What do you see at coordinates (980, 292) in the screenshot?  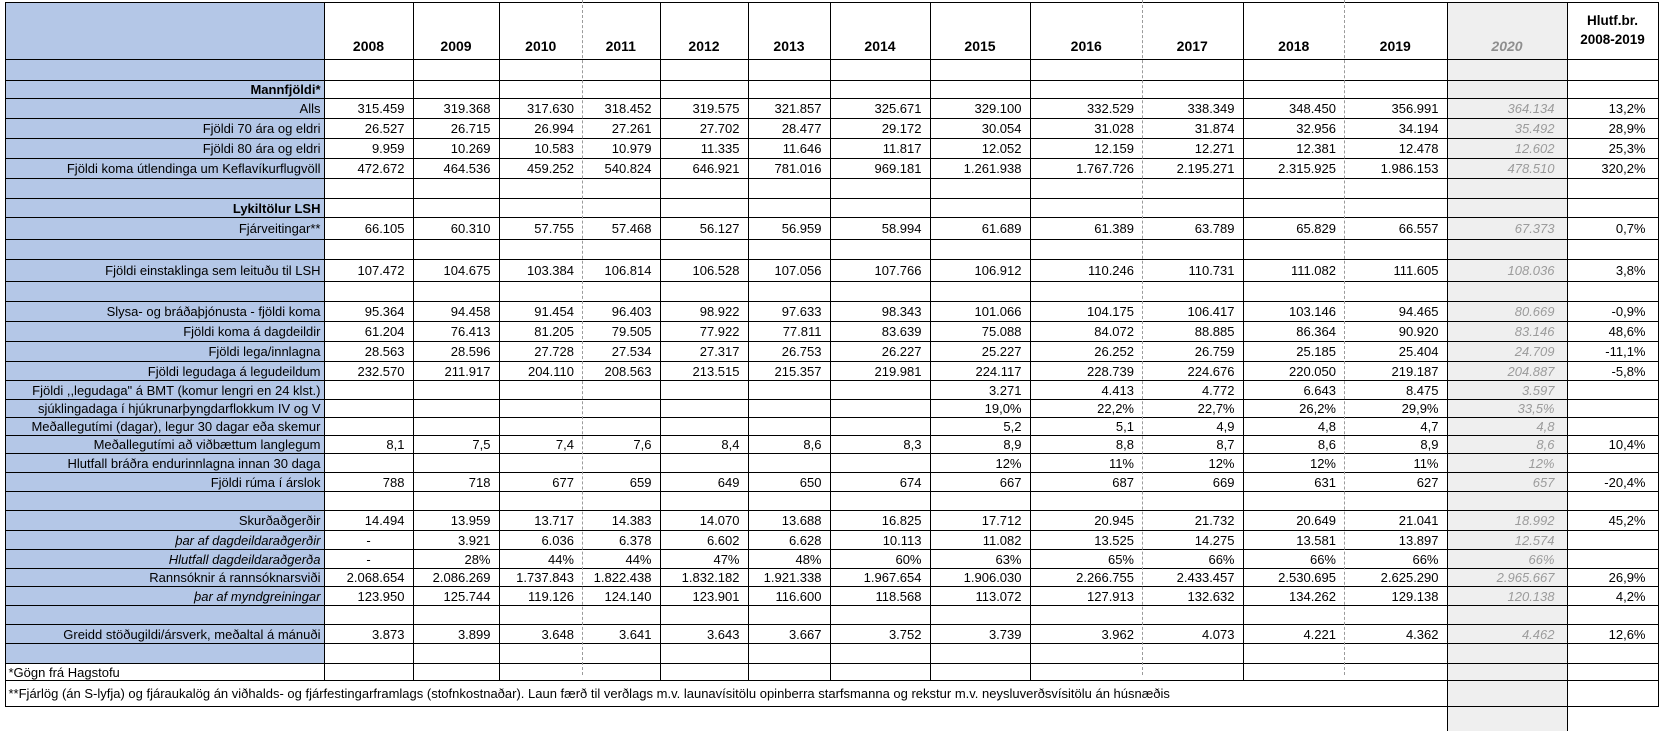 I see `cell-spacer-4-2015` at bounding box center [980, 292].